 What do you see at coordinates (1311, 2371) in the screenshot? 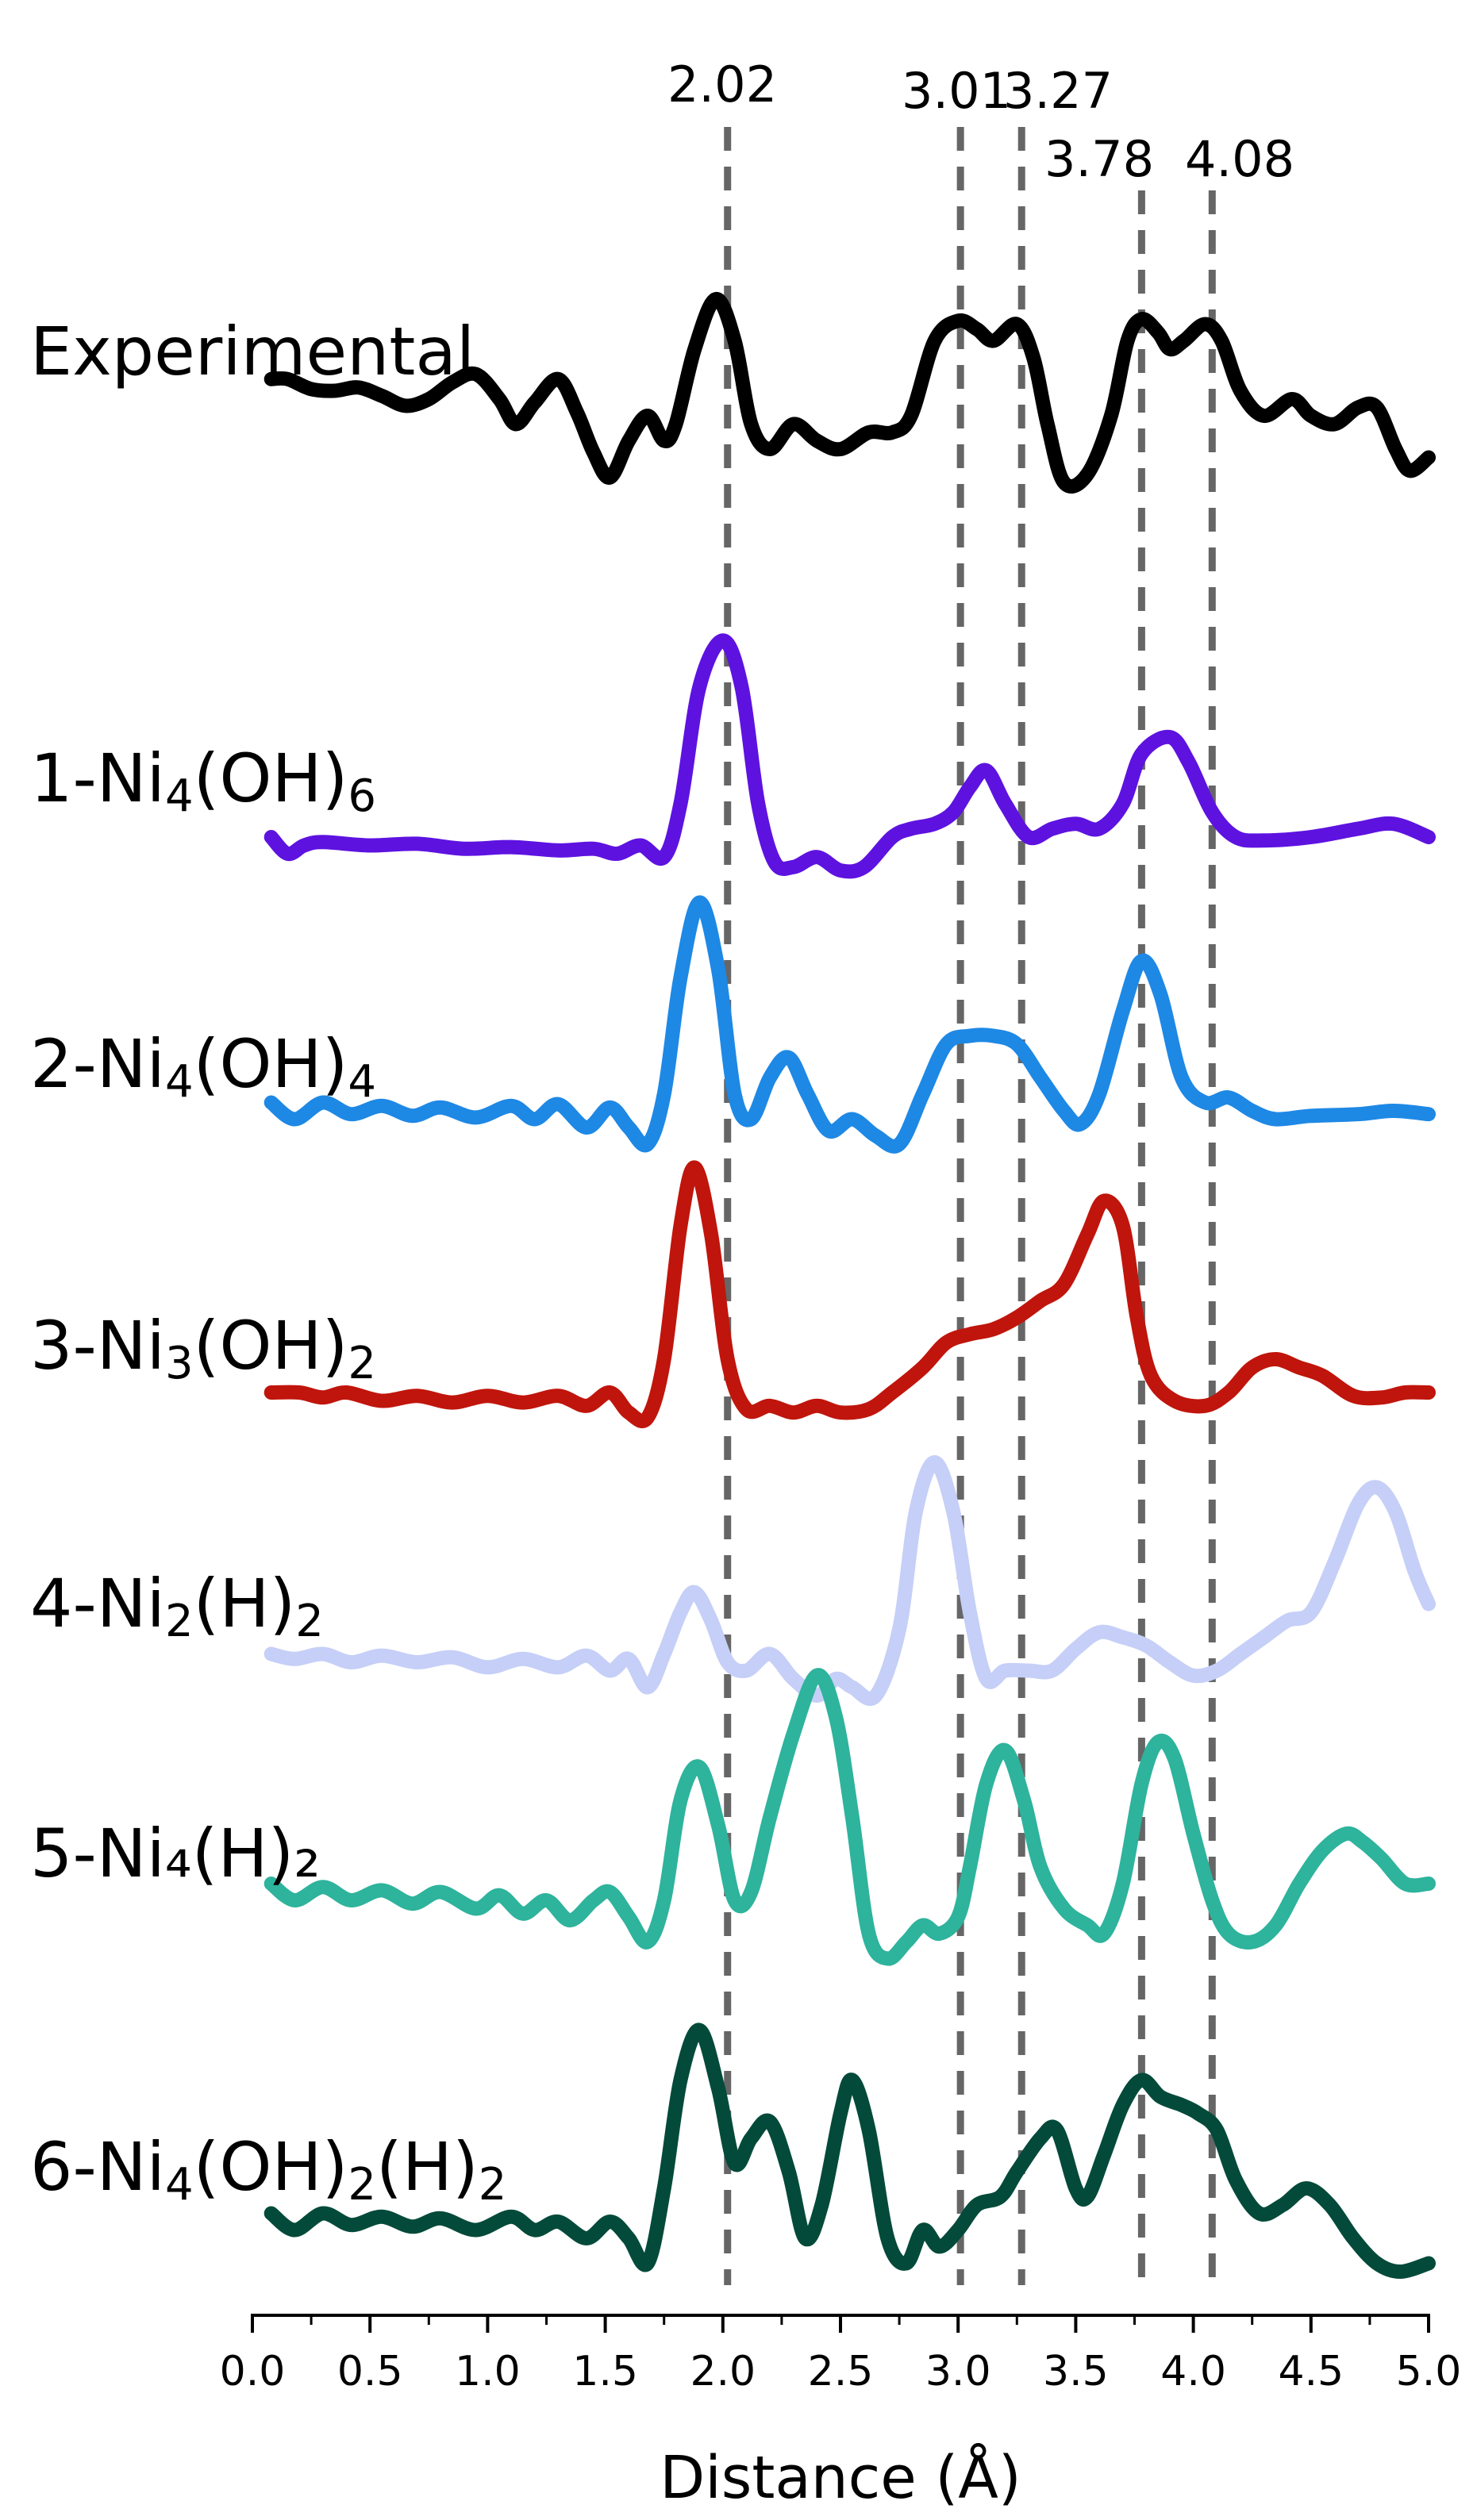
I see `x-tick-label: 4.5` at bounding box center [1311, 2371].